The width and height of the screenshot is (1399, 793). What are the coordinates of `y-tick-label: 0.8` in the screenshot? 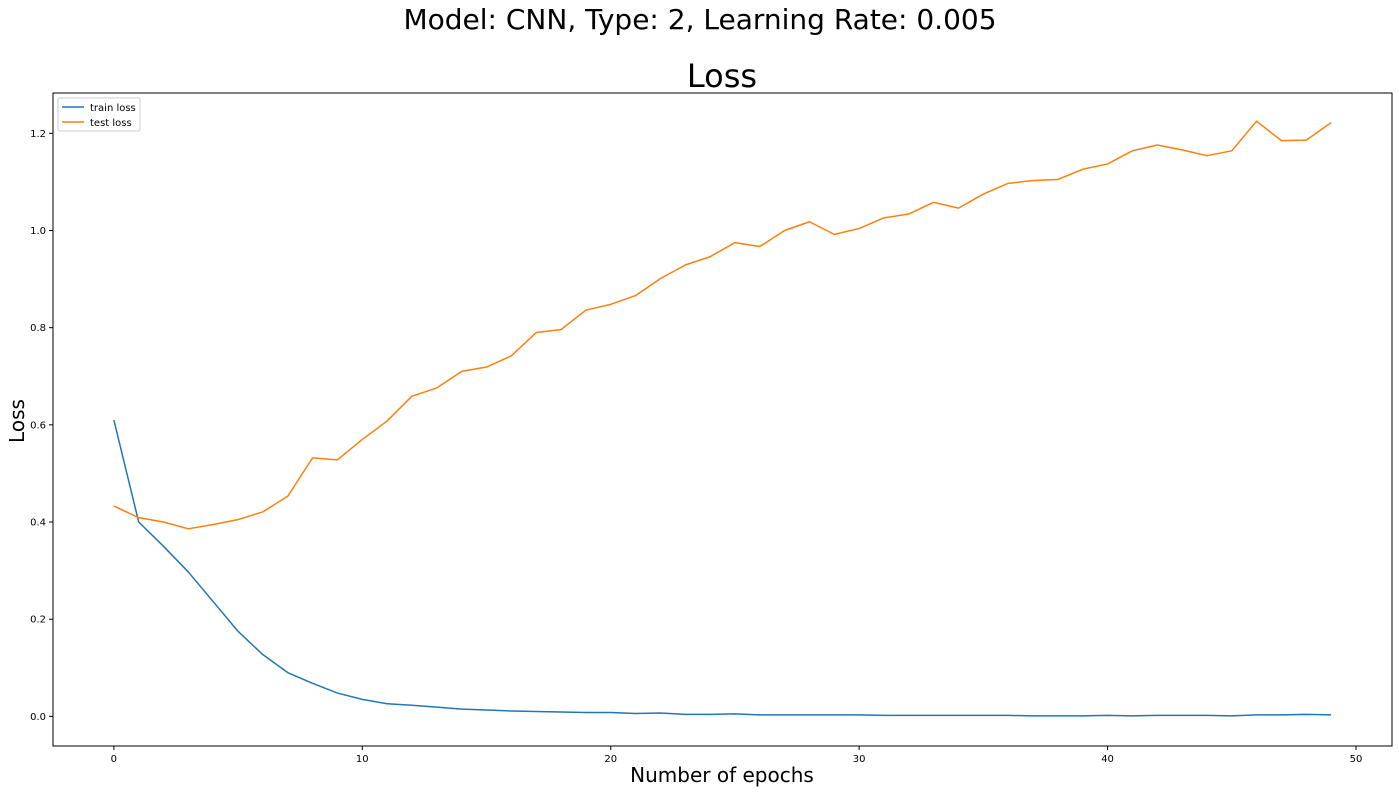 It's located at (38, 328).